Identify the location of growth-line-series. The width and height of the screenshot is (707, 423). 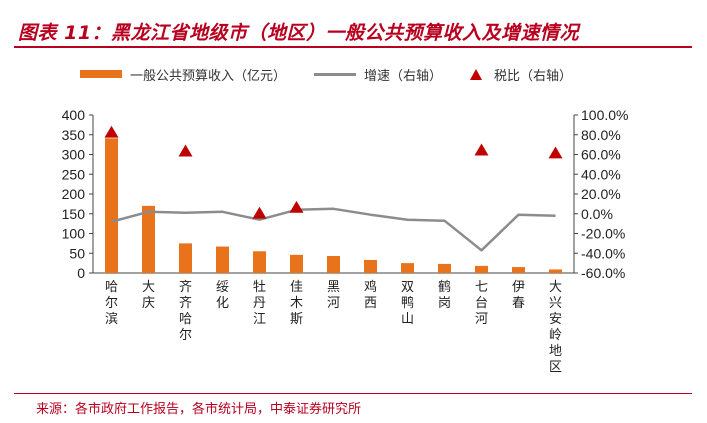
(333, 229).